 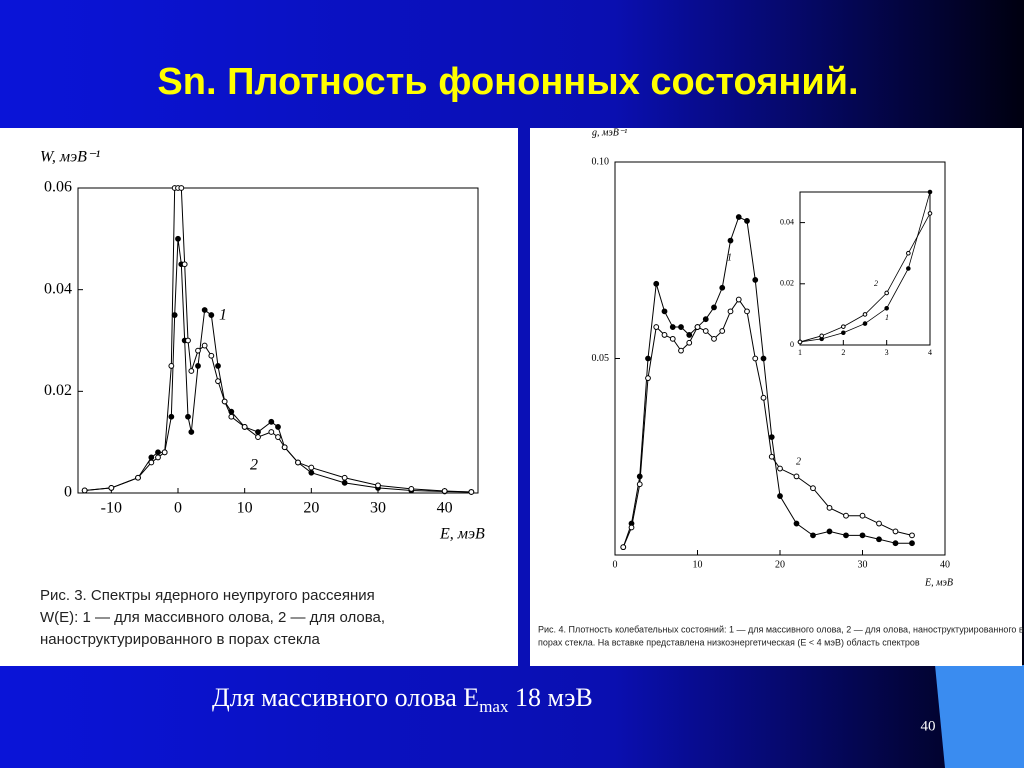 I want to click on series-label: 2, so click(x=254, y=465).